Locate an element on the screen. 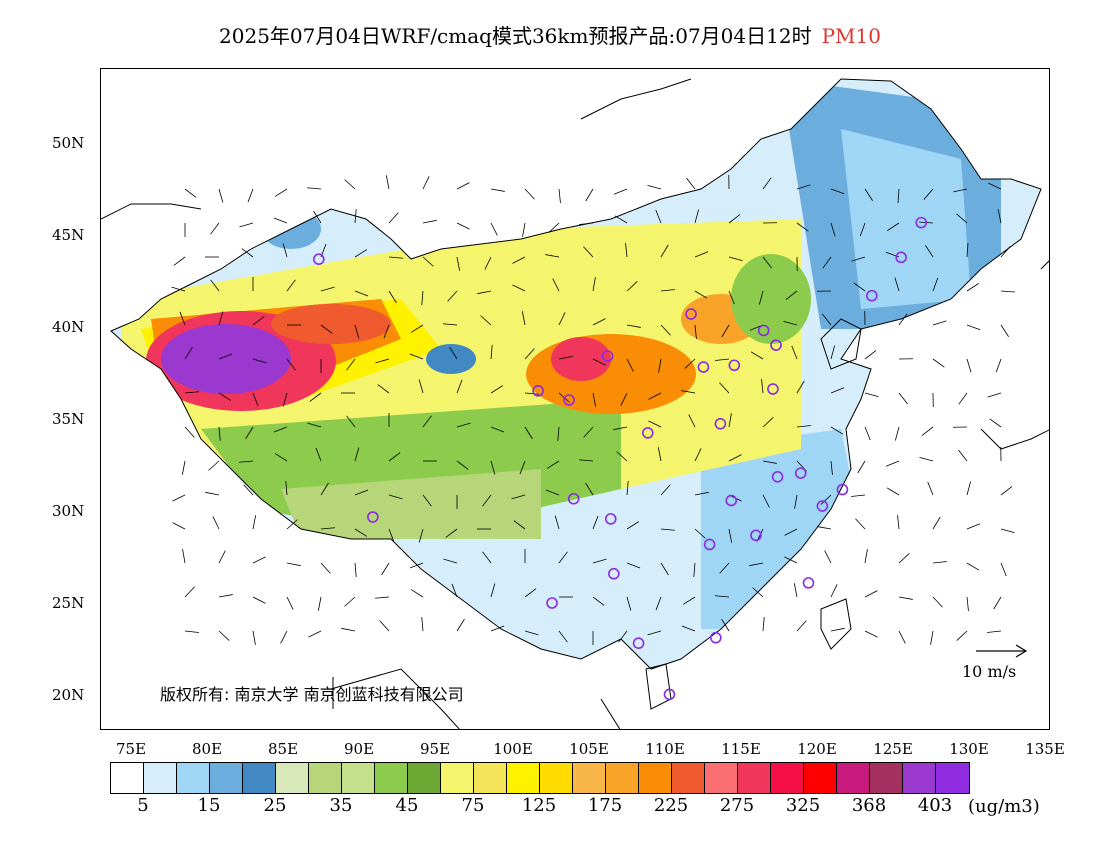 The image size is (1100, 850). wind-reference-label: 10 m/s is located at coordinates (989, 671).